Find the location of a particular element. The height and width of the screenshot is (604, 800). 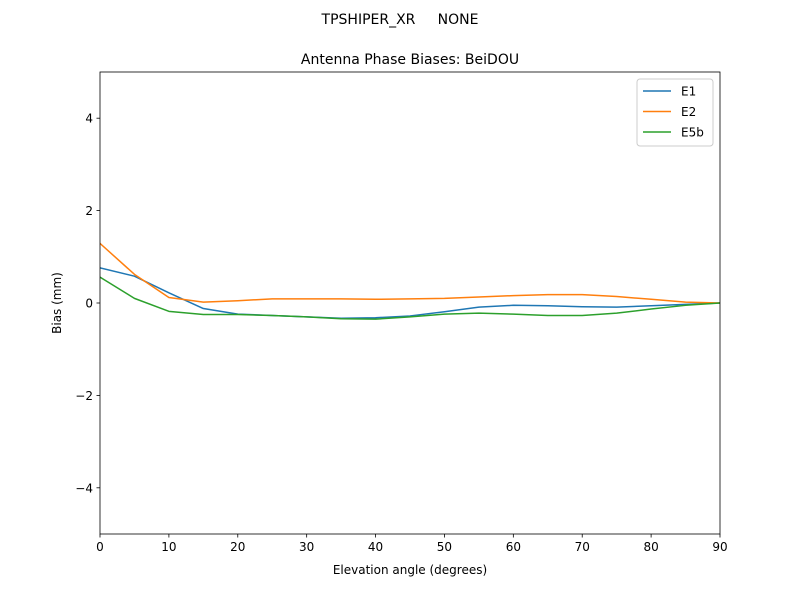

x-tick-label: 50 is located at coordinates (444, 547).